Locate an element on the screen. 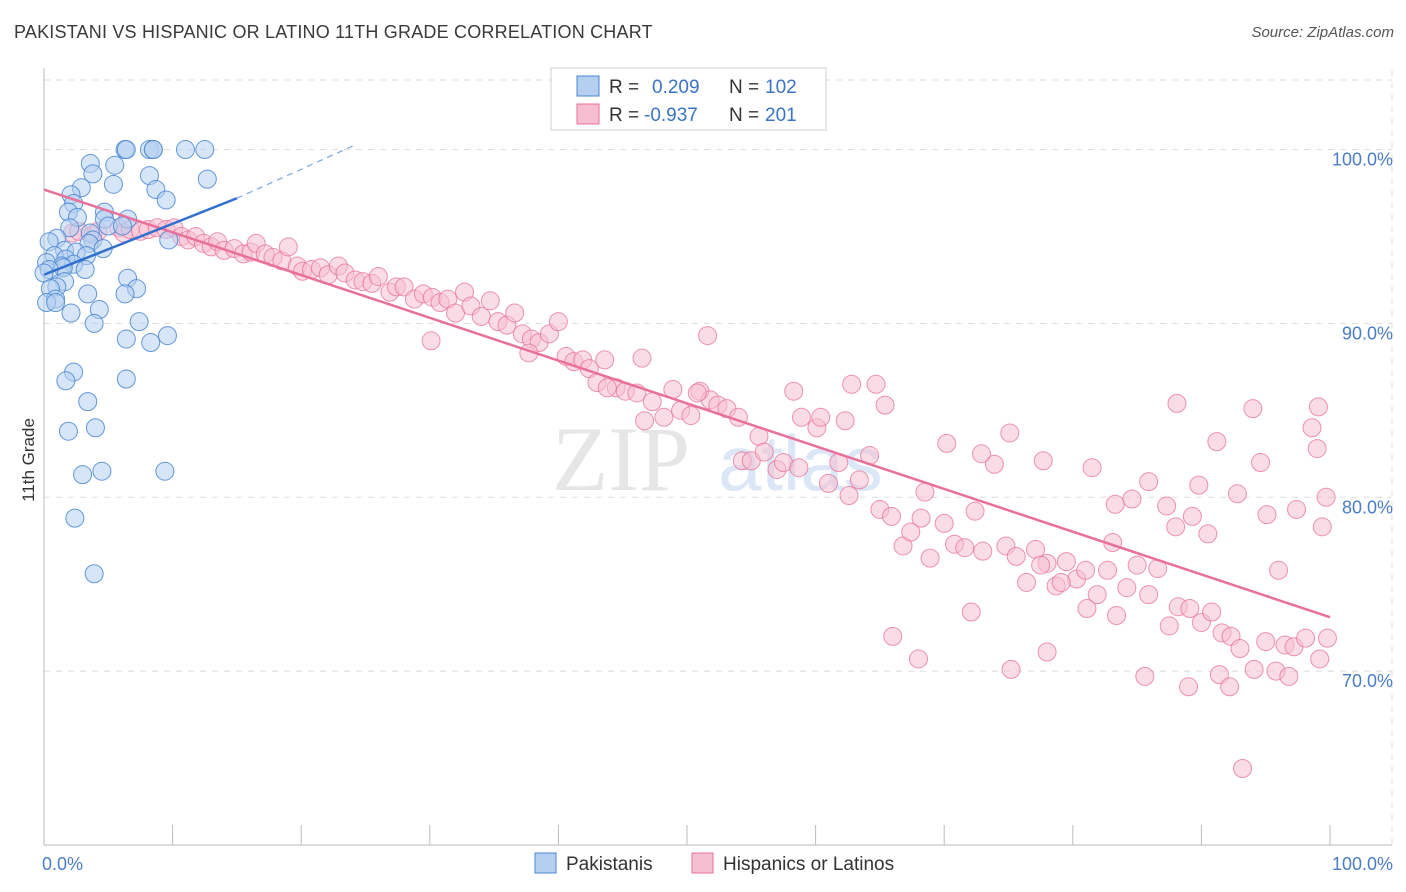 The height and width of the screenshot is (892, 1406). legend-n-value-blue: 102 is located at coordinates (781, 87).